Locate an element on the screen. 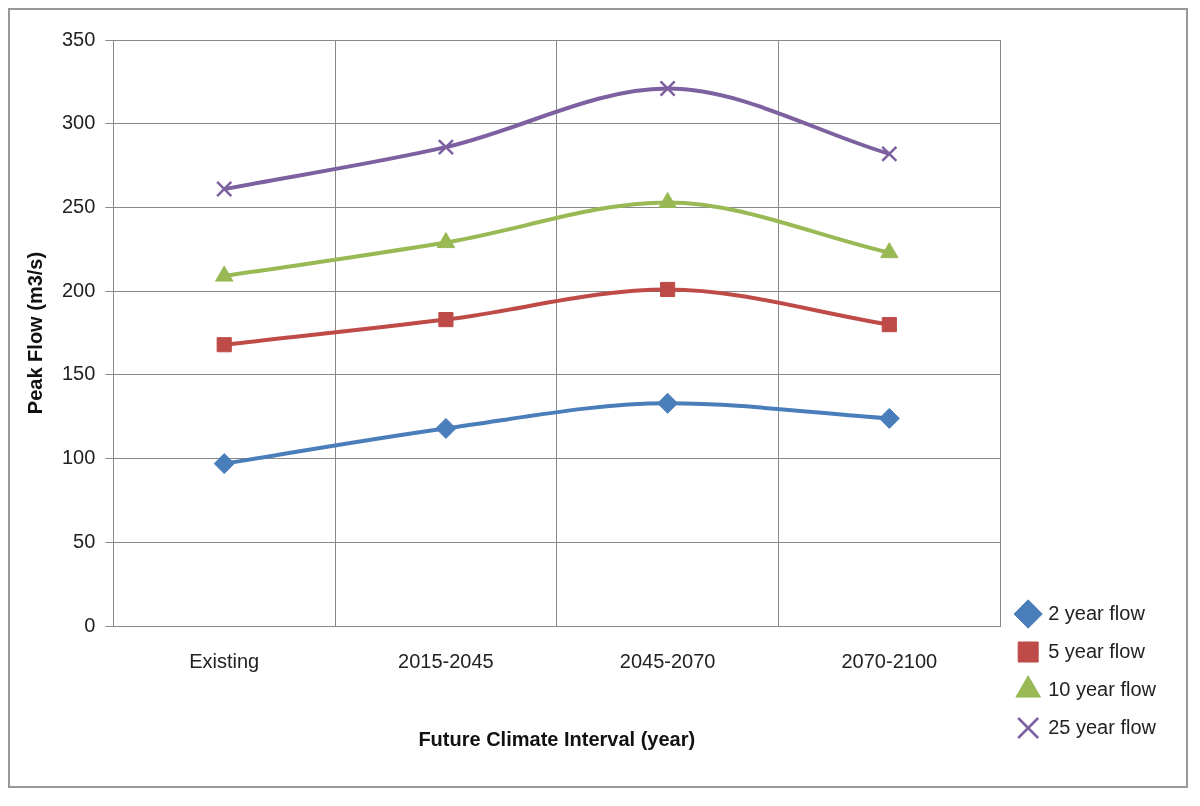  y-axis-title: Peak Flow (m3/s) is located at coordinates (34, 333).